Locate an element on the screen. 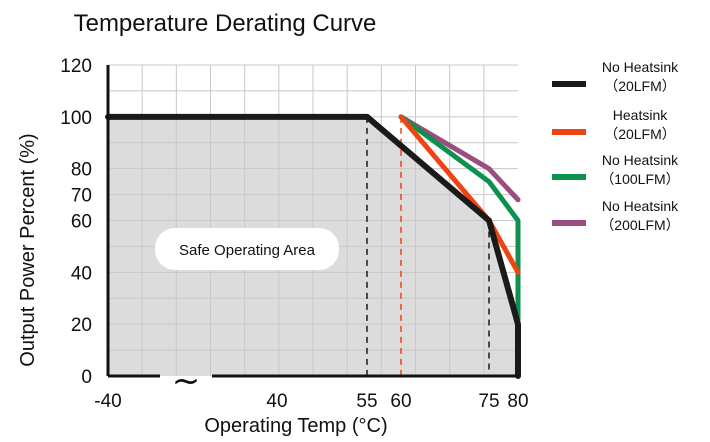  safe-area-label-box is located at coordinates (247, 249).